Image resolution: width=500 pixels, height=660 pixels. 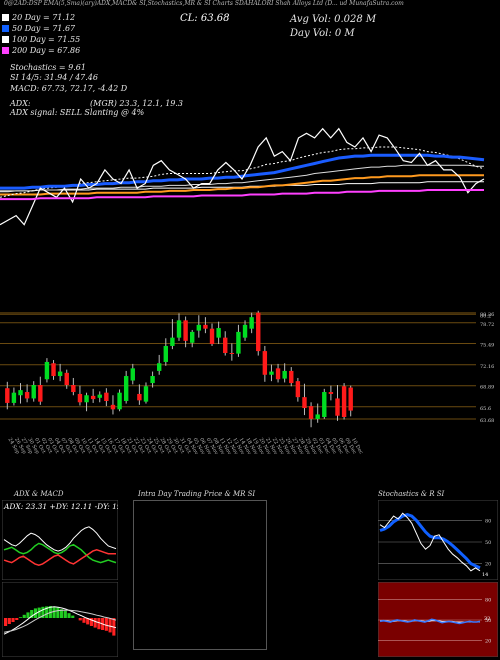 I want to click on y-tick-label: 63.68, so click(x=487, y=421).